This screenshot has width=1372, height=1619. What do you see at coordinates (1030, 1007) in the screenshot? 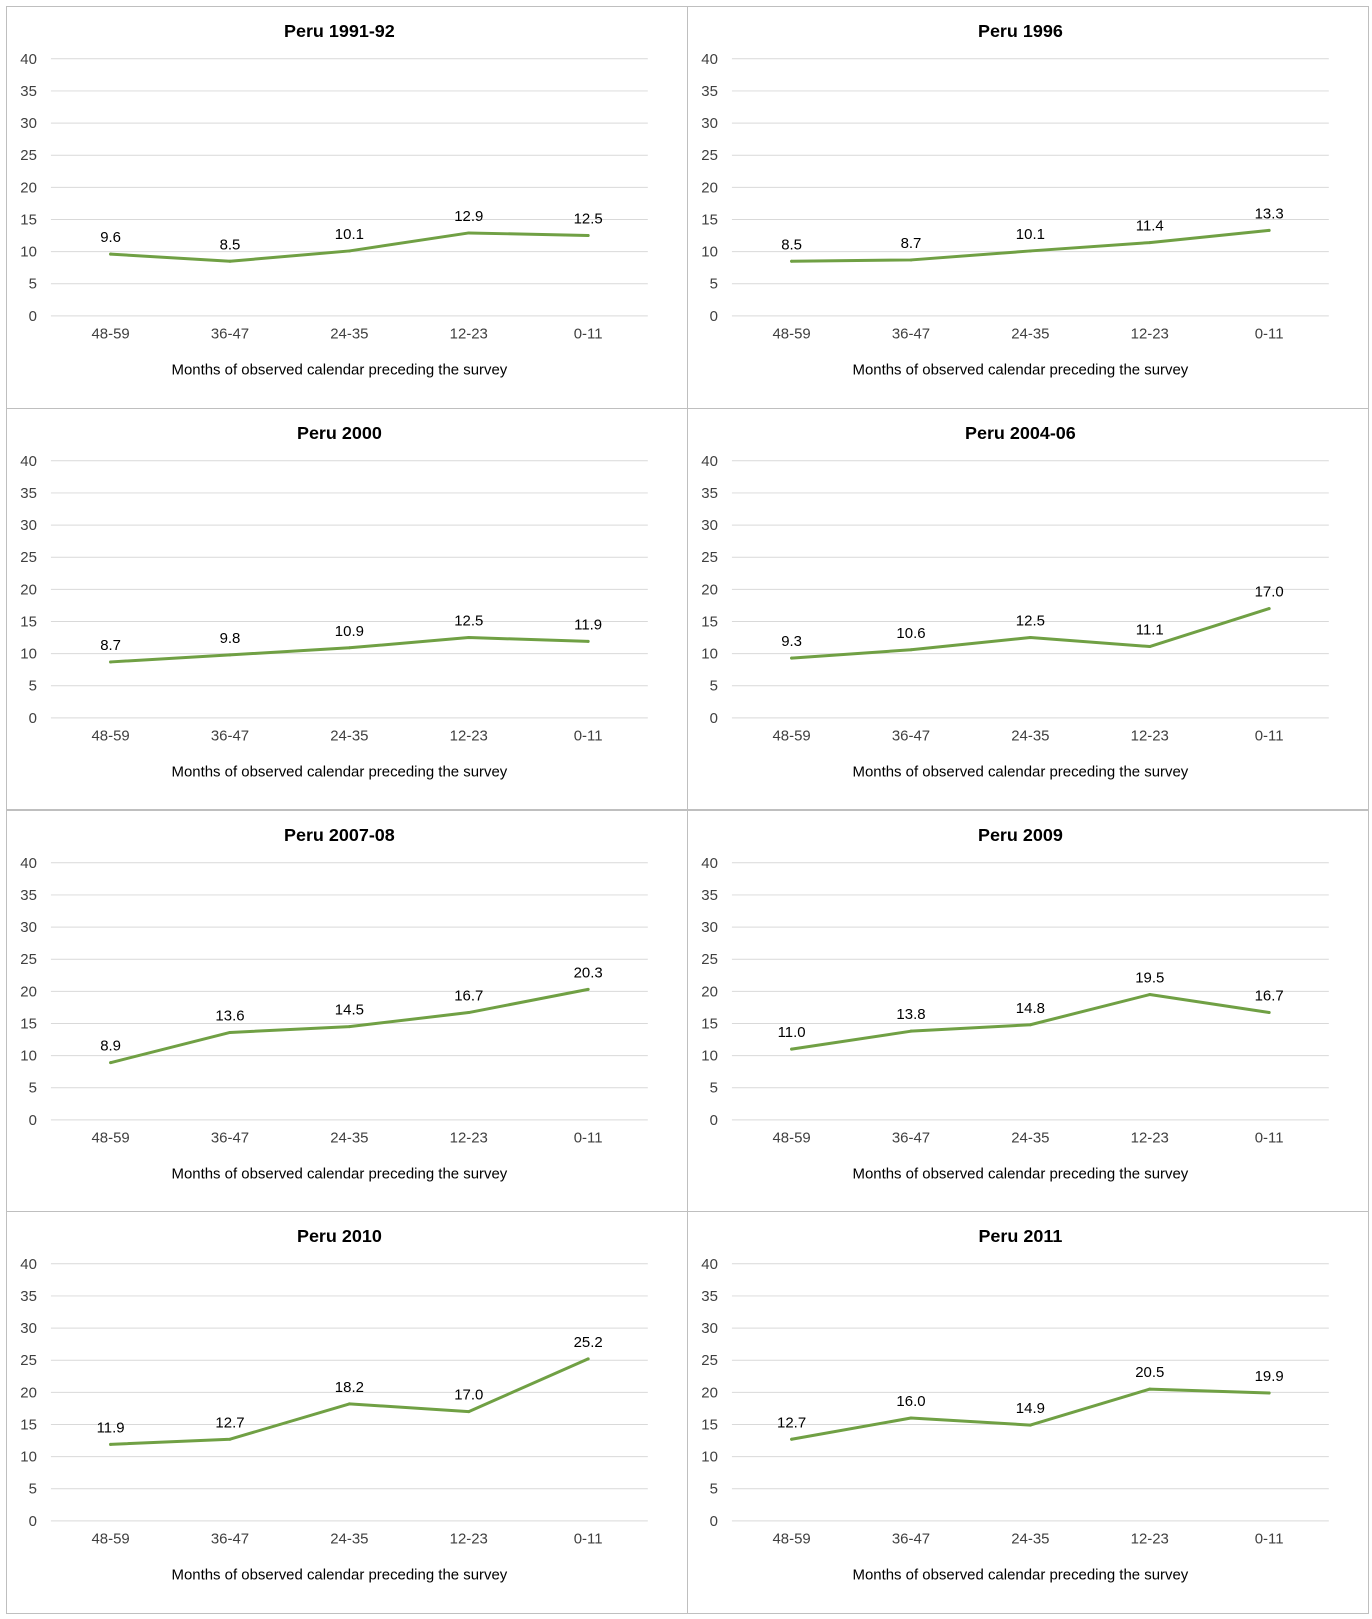
I see `data-label: 14.8` at bounding box center [1030, 1007].